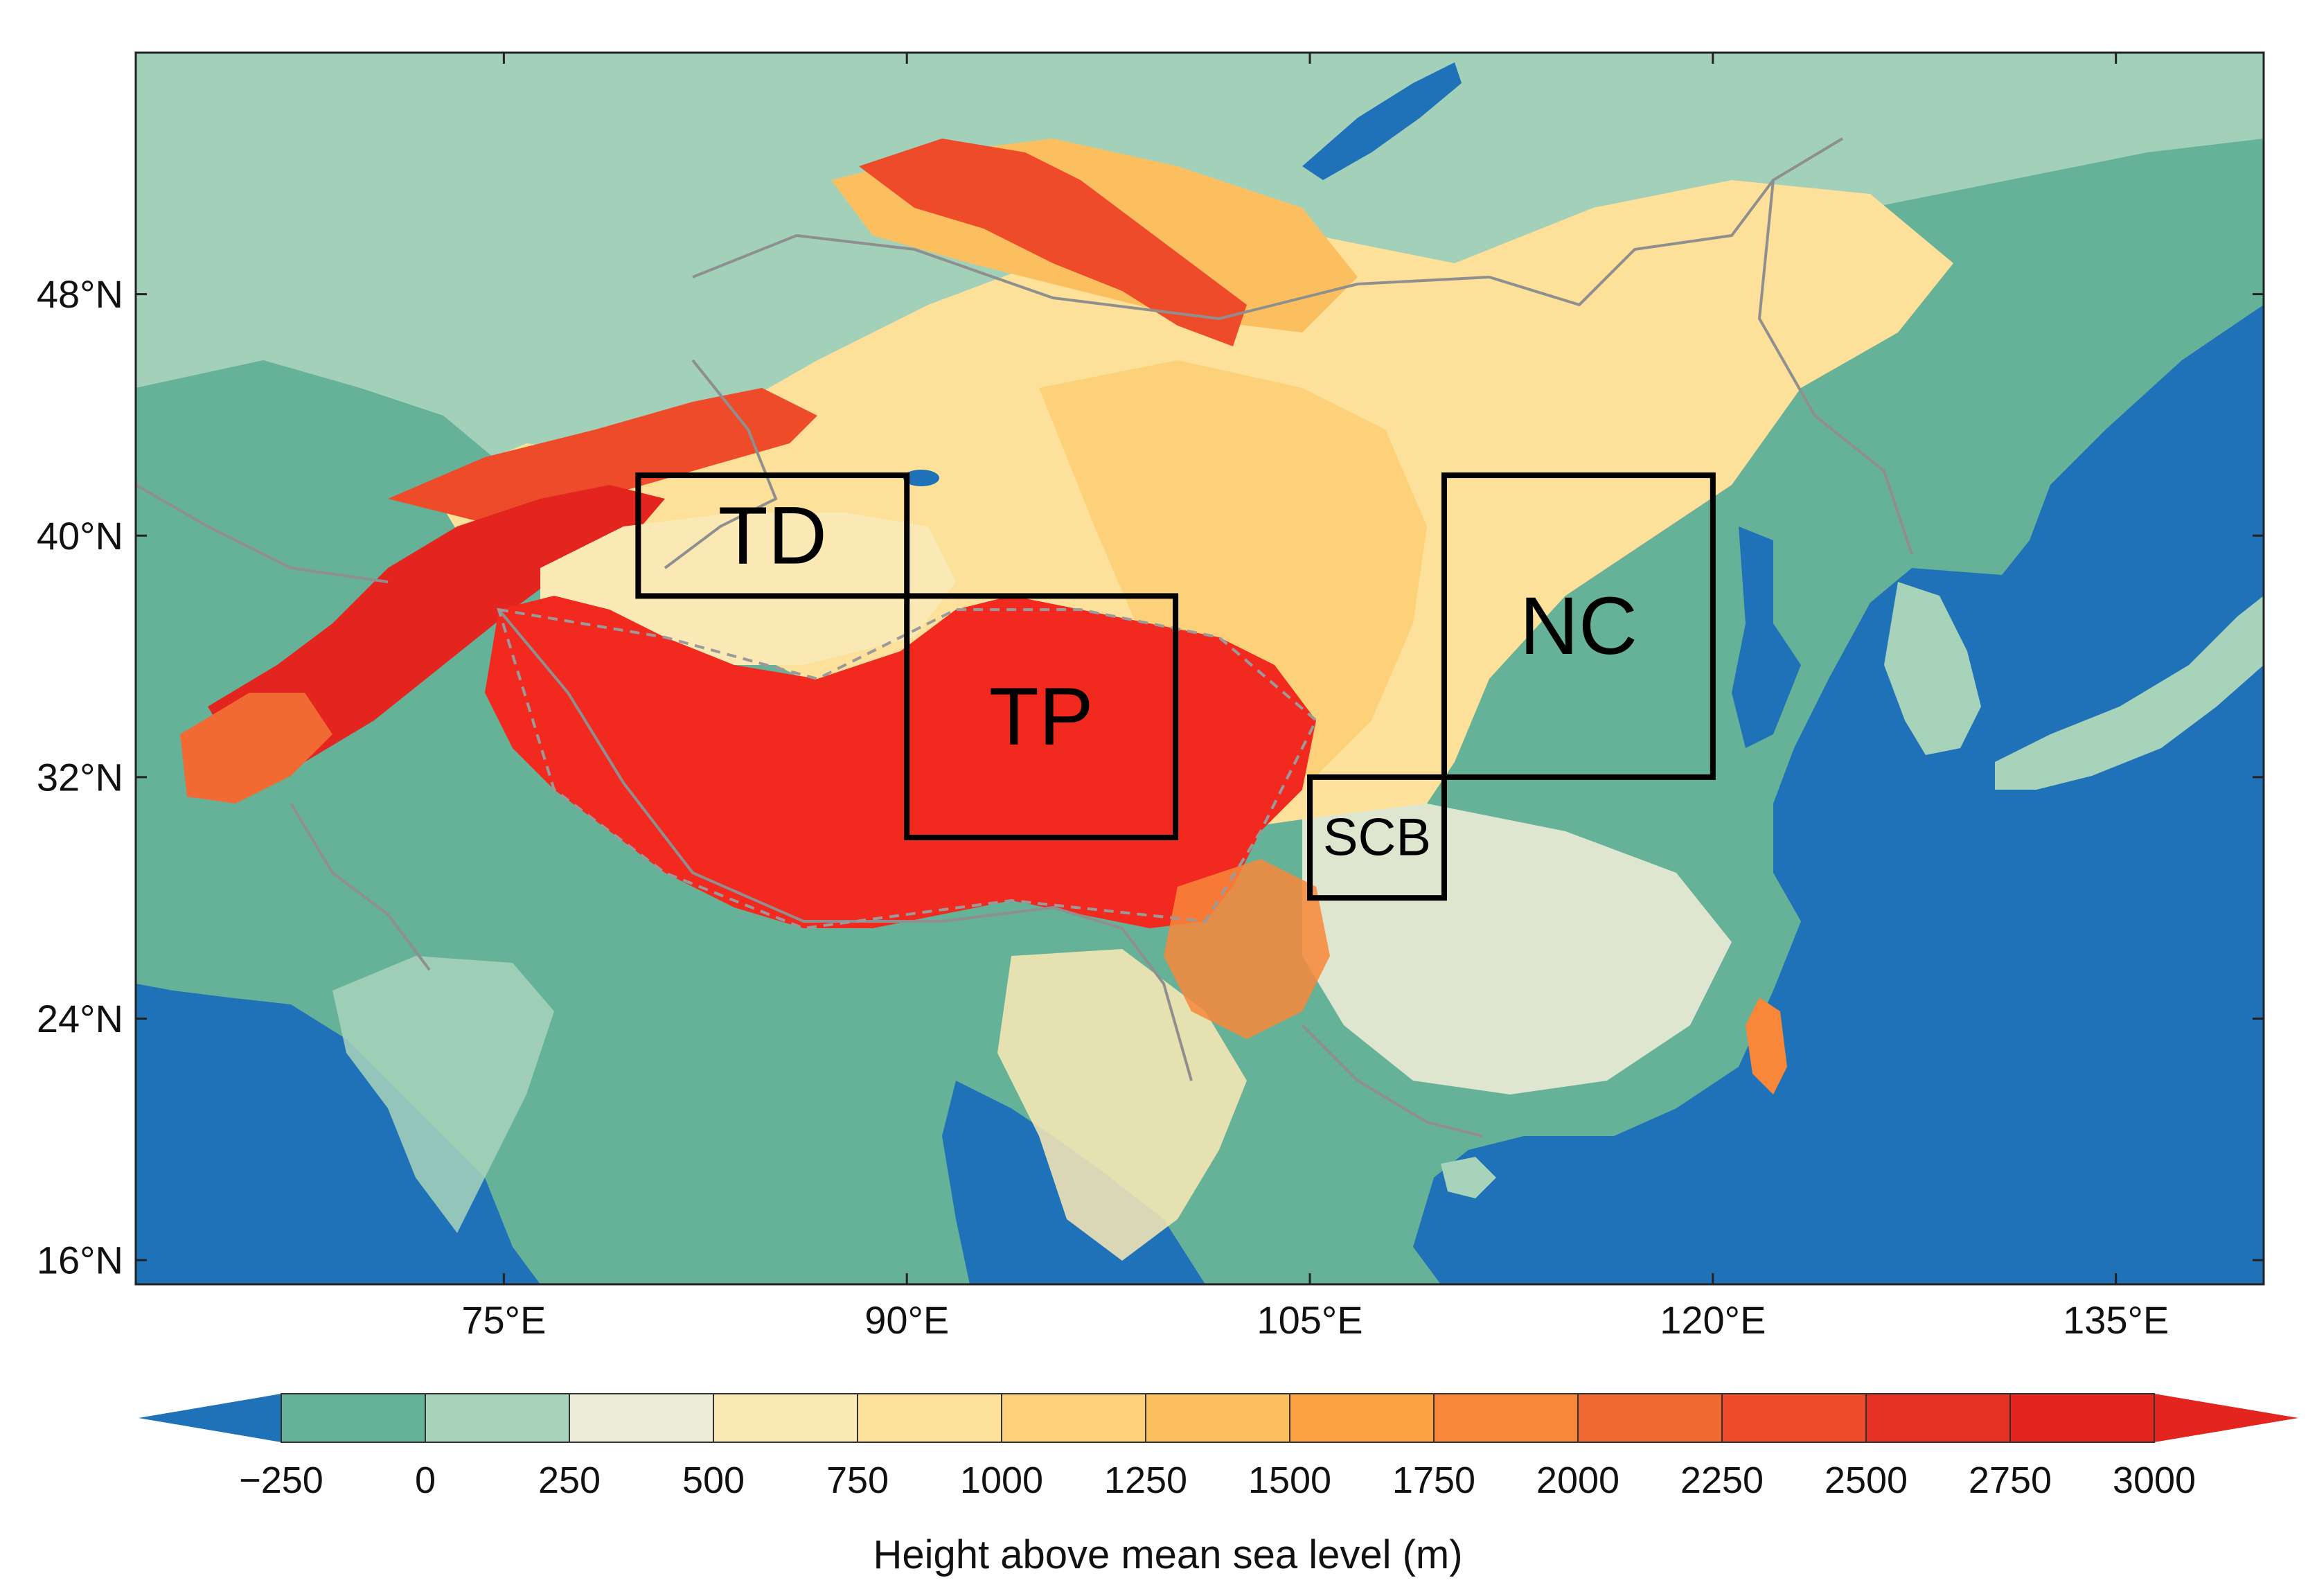  What do you see at coordinates (210, 1418) in the screenshot?
I see `colorbar-under-arrow` at bounding box center [210, 1418].